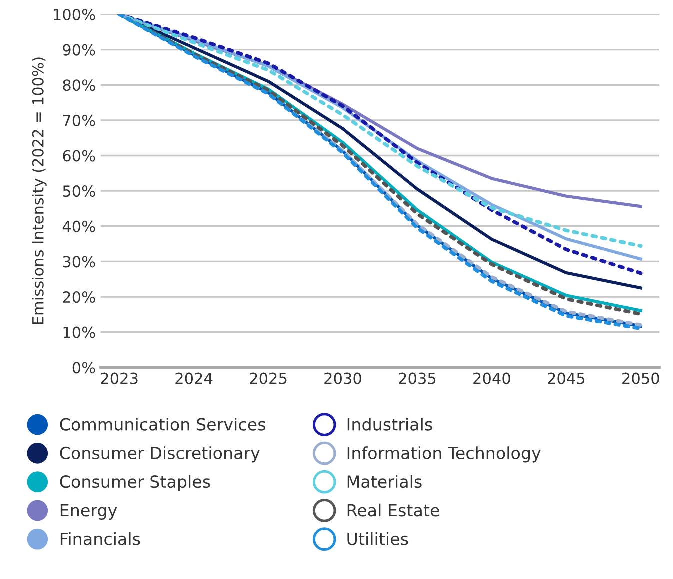  What do you see at coordinates (641, 378) in the screenshot?
I see `x-tick-label: 2050` at bounding box center [641, 378].